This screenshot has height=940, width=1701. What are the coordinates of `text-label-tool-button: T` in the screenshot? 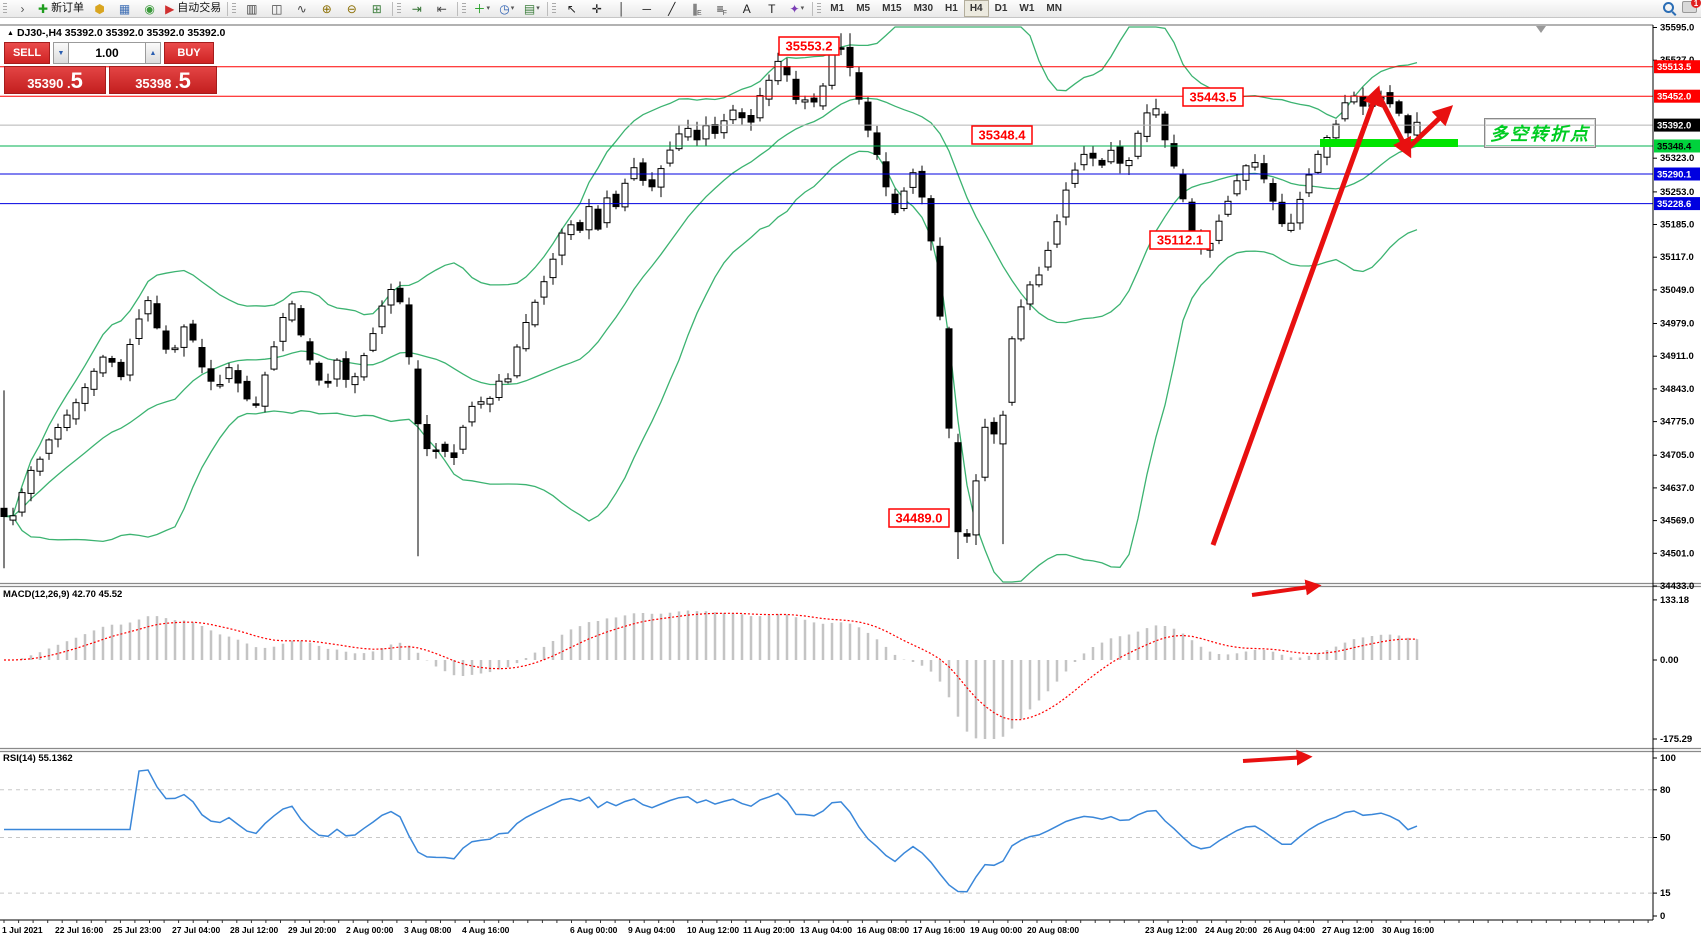 It's located at (771, 9).